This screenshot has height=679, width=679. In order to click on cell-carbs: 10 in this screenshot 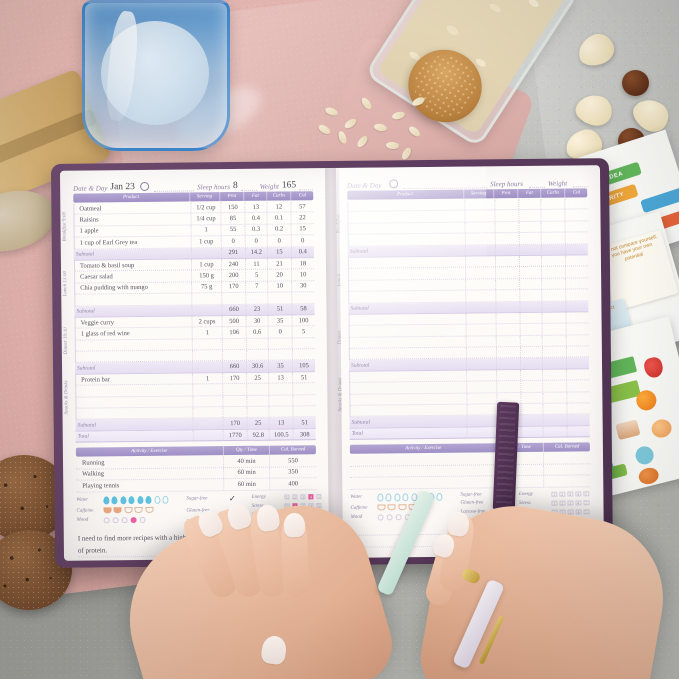, I will do `click(280, 286)`.